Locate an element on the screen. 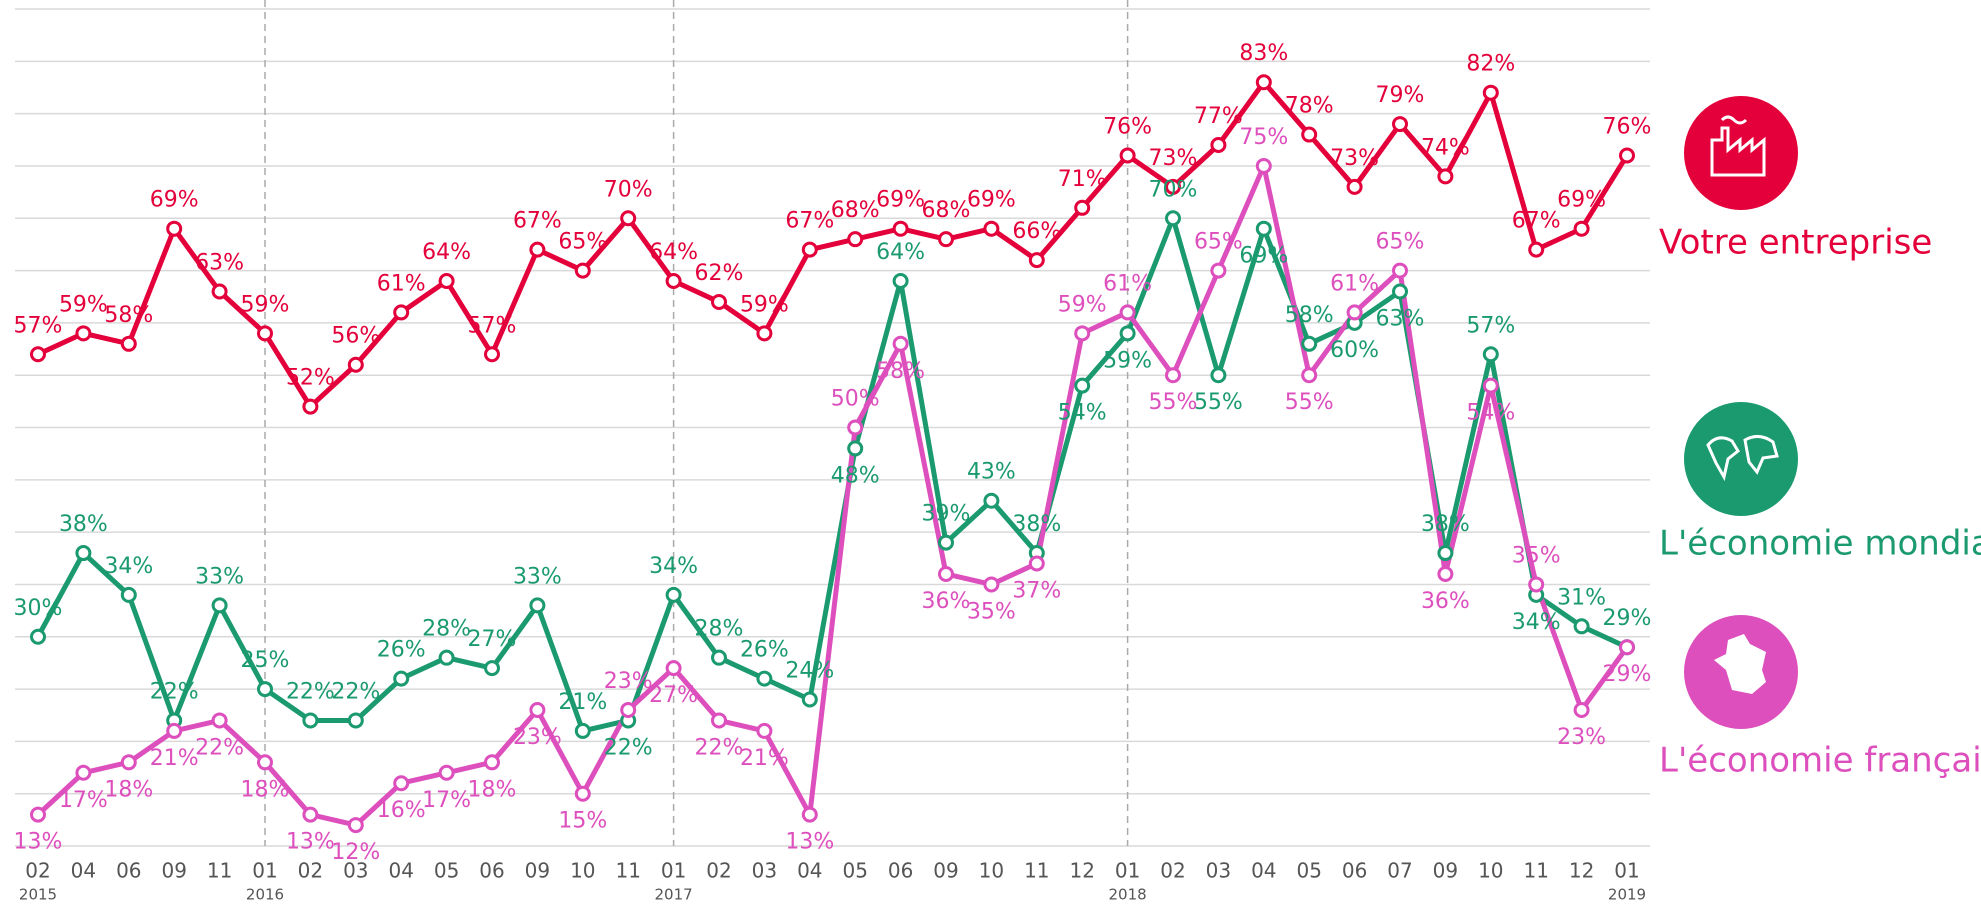 The width and height of the screenshot is (1981, 904). legend-label: L'économie française is located at coordinates (1820, 761).